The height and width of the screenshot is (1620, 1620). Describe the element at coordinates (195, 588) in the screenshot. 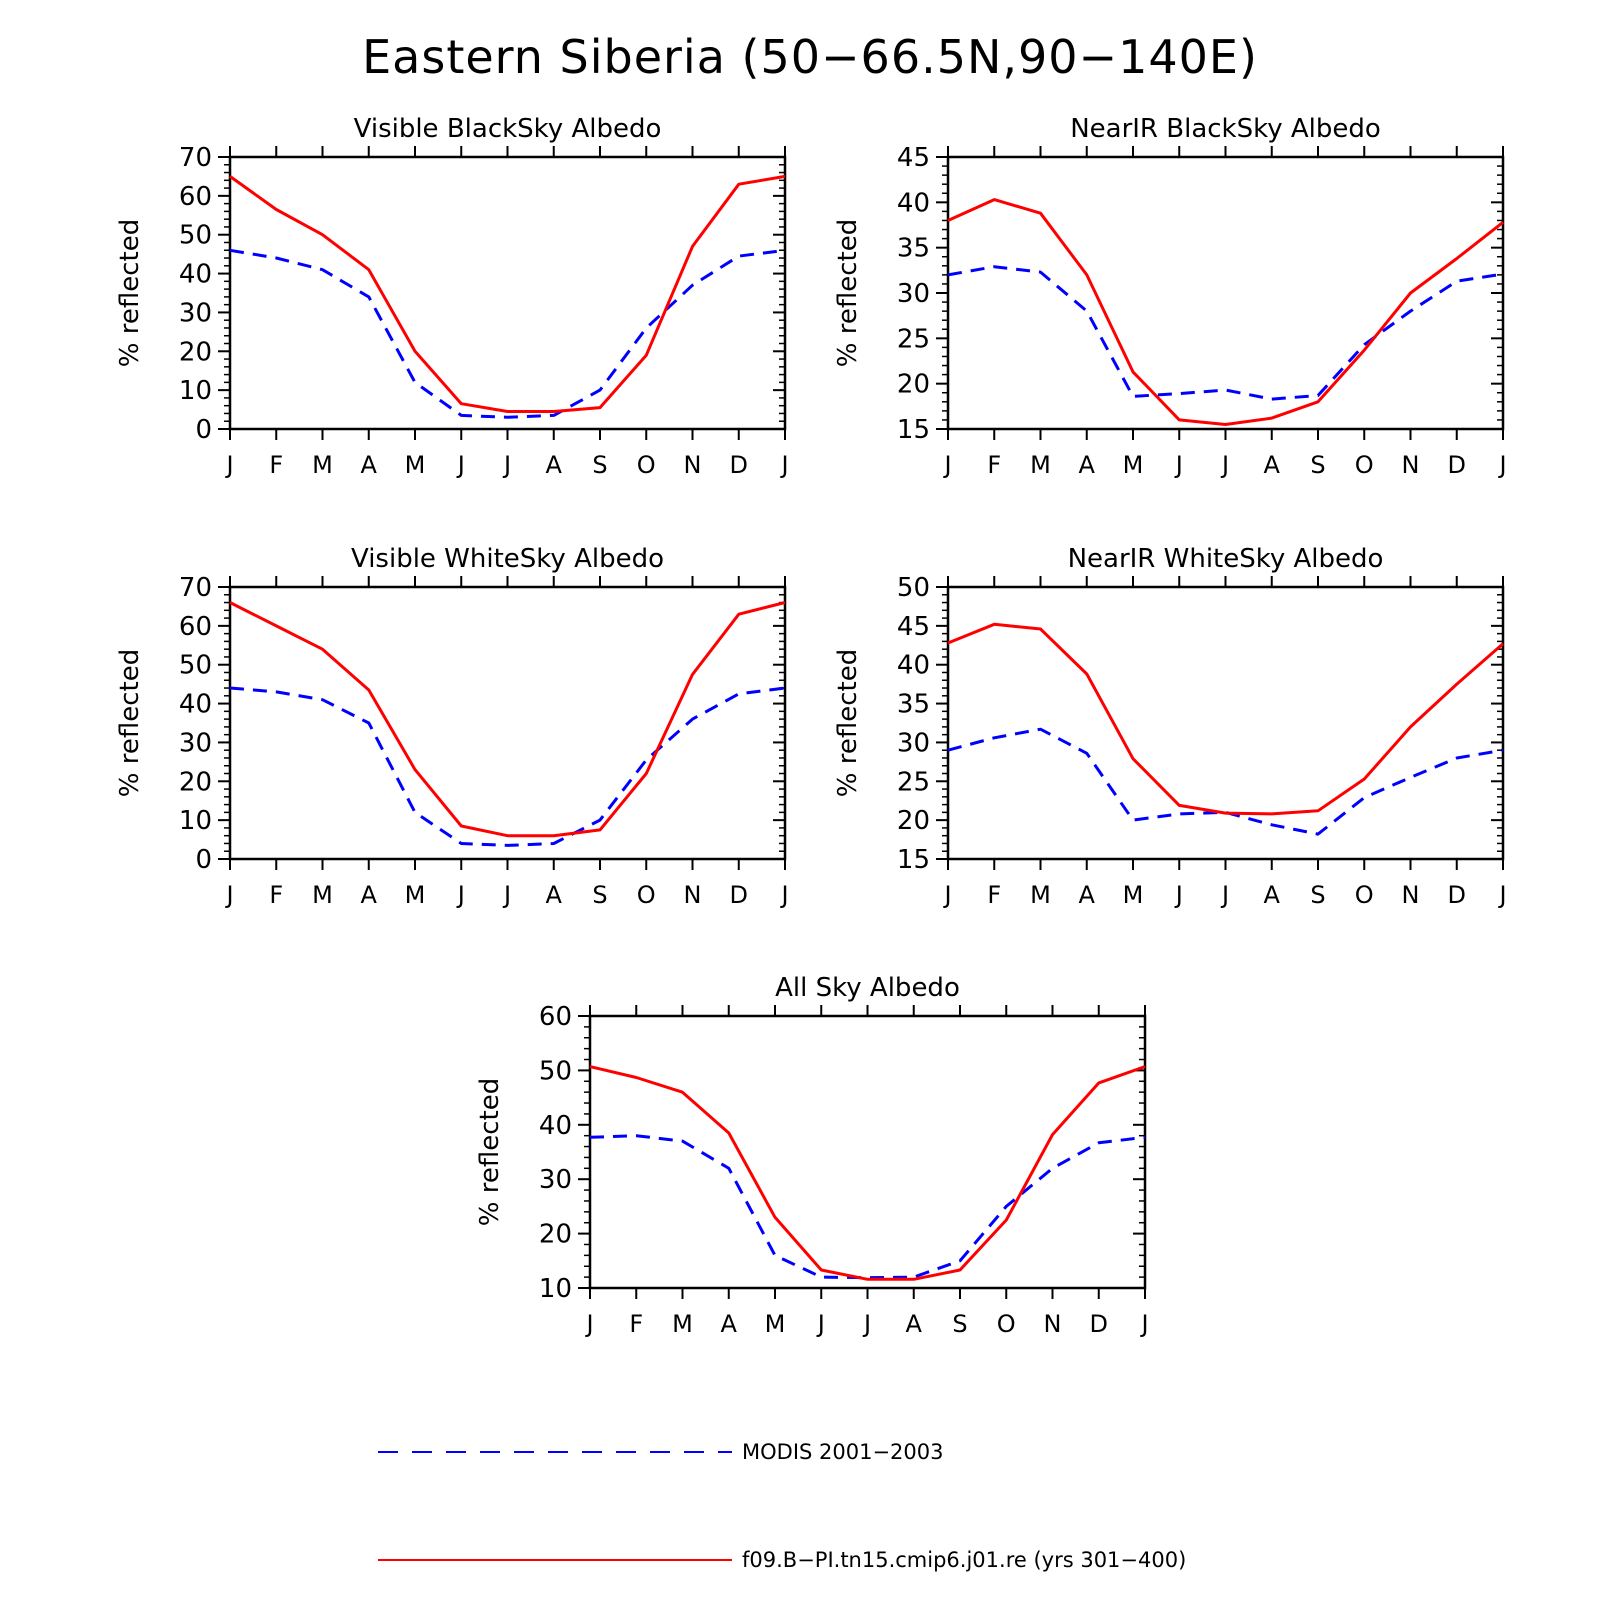

I see `y-tick-label: 70` at that location.